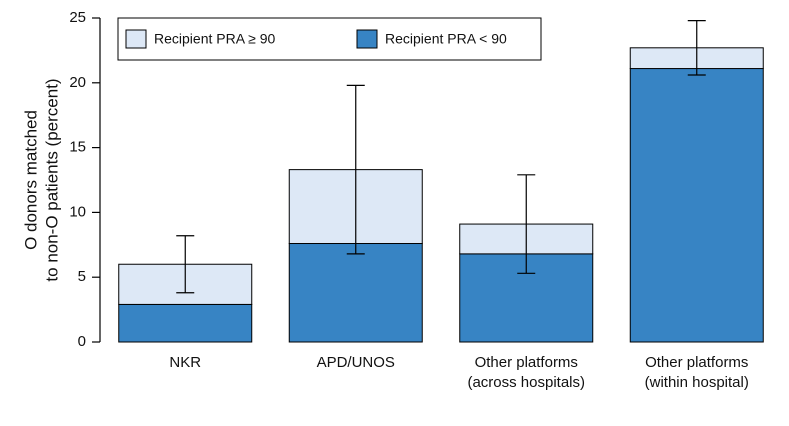 Image resolution: width=789 pixels, height=426 pixels. Describe the element at coordinates (215, 39) in the screenshot. I see `legend-label: Recipient PRA ≥ 90` at that location.